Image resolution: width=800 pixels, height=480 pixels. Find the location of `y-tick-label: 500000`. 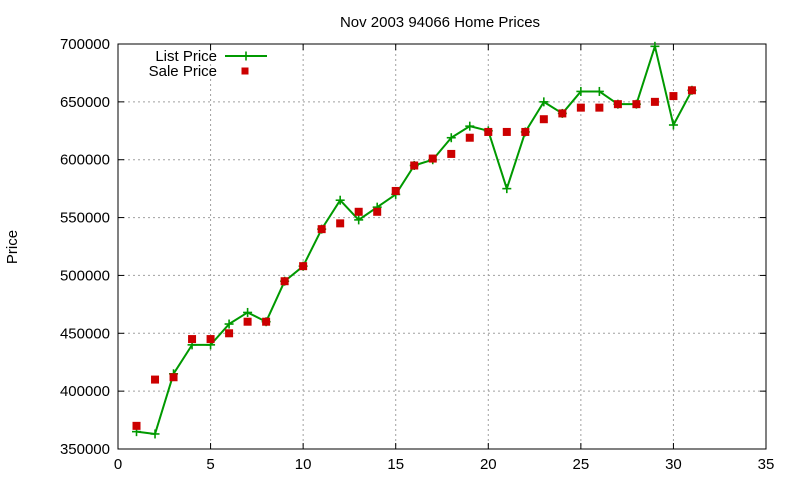

y-tick-label: 500000 is located at coordinates (85, 275).